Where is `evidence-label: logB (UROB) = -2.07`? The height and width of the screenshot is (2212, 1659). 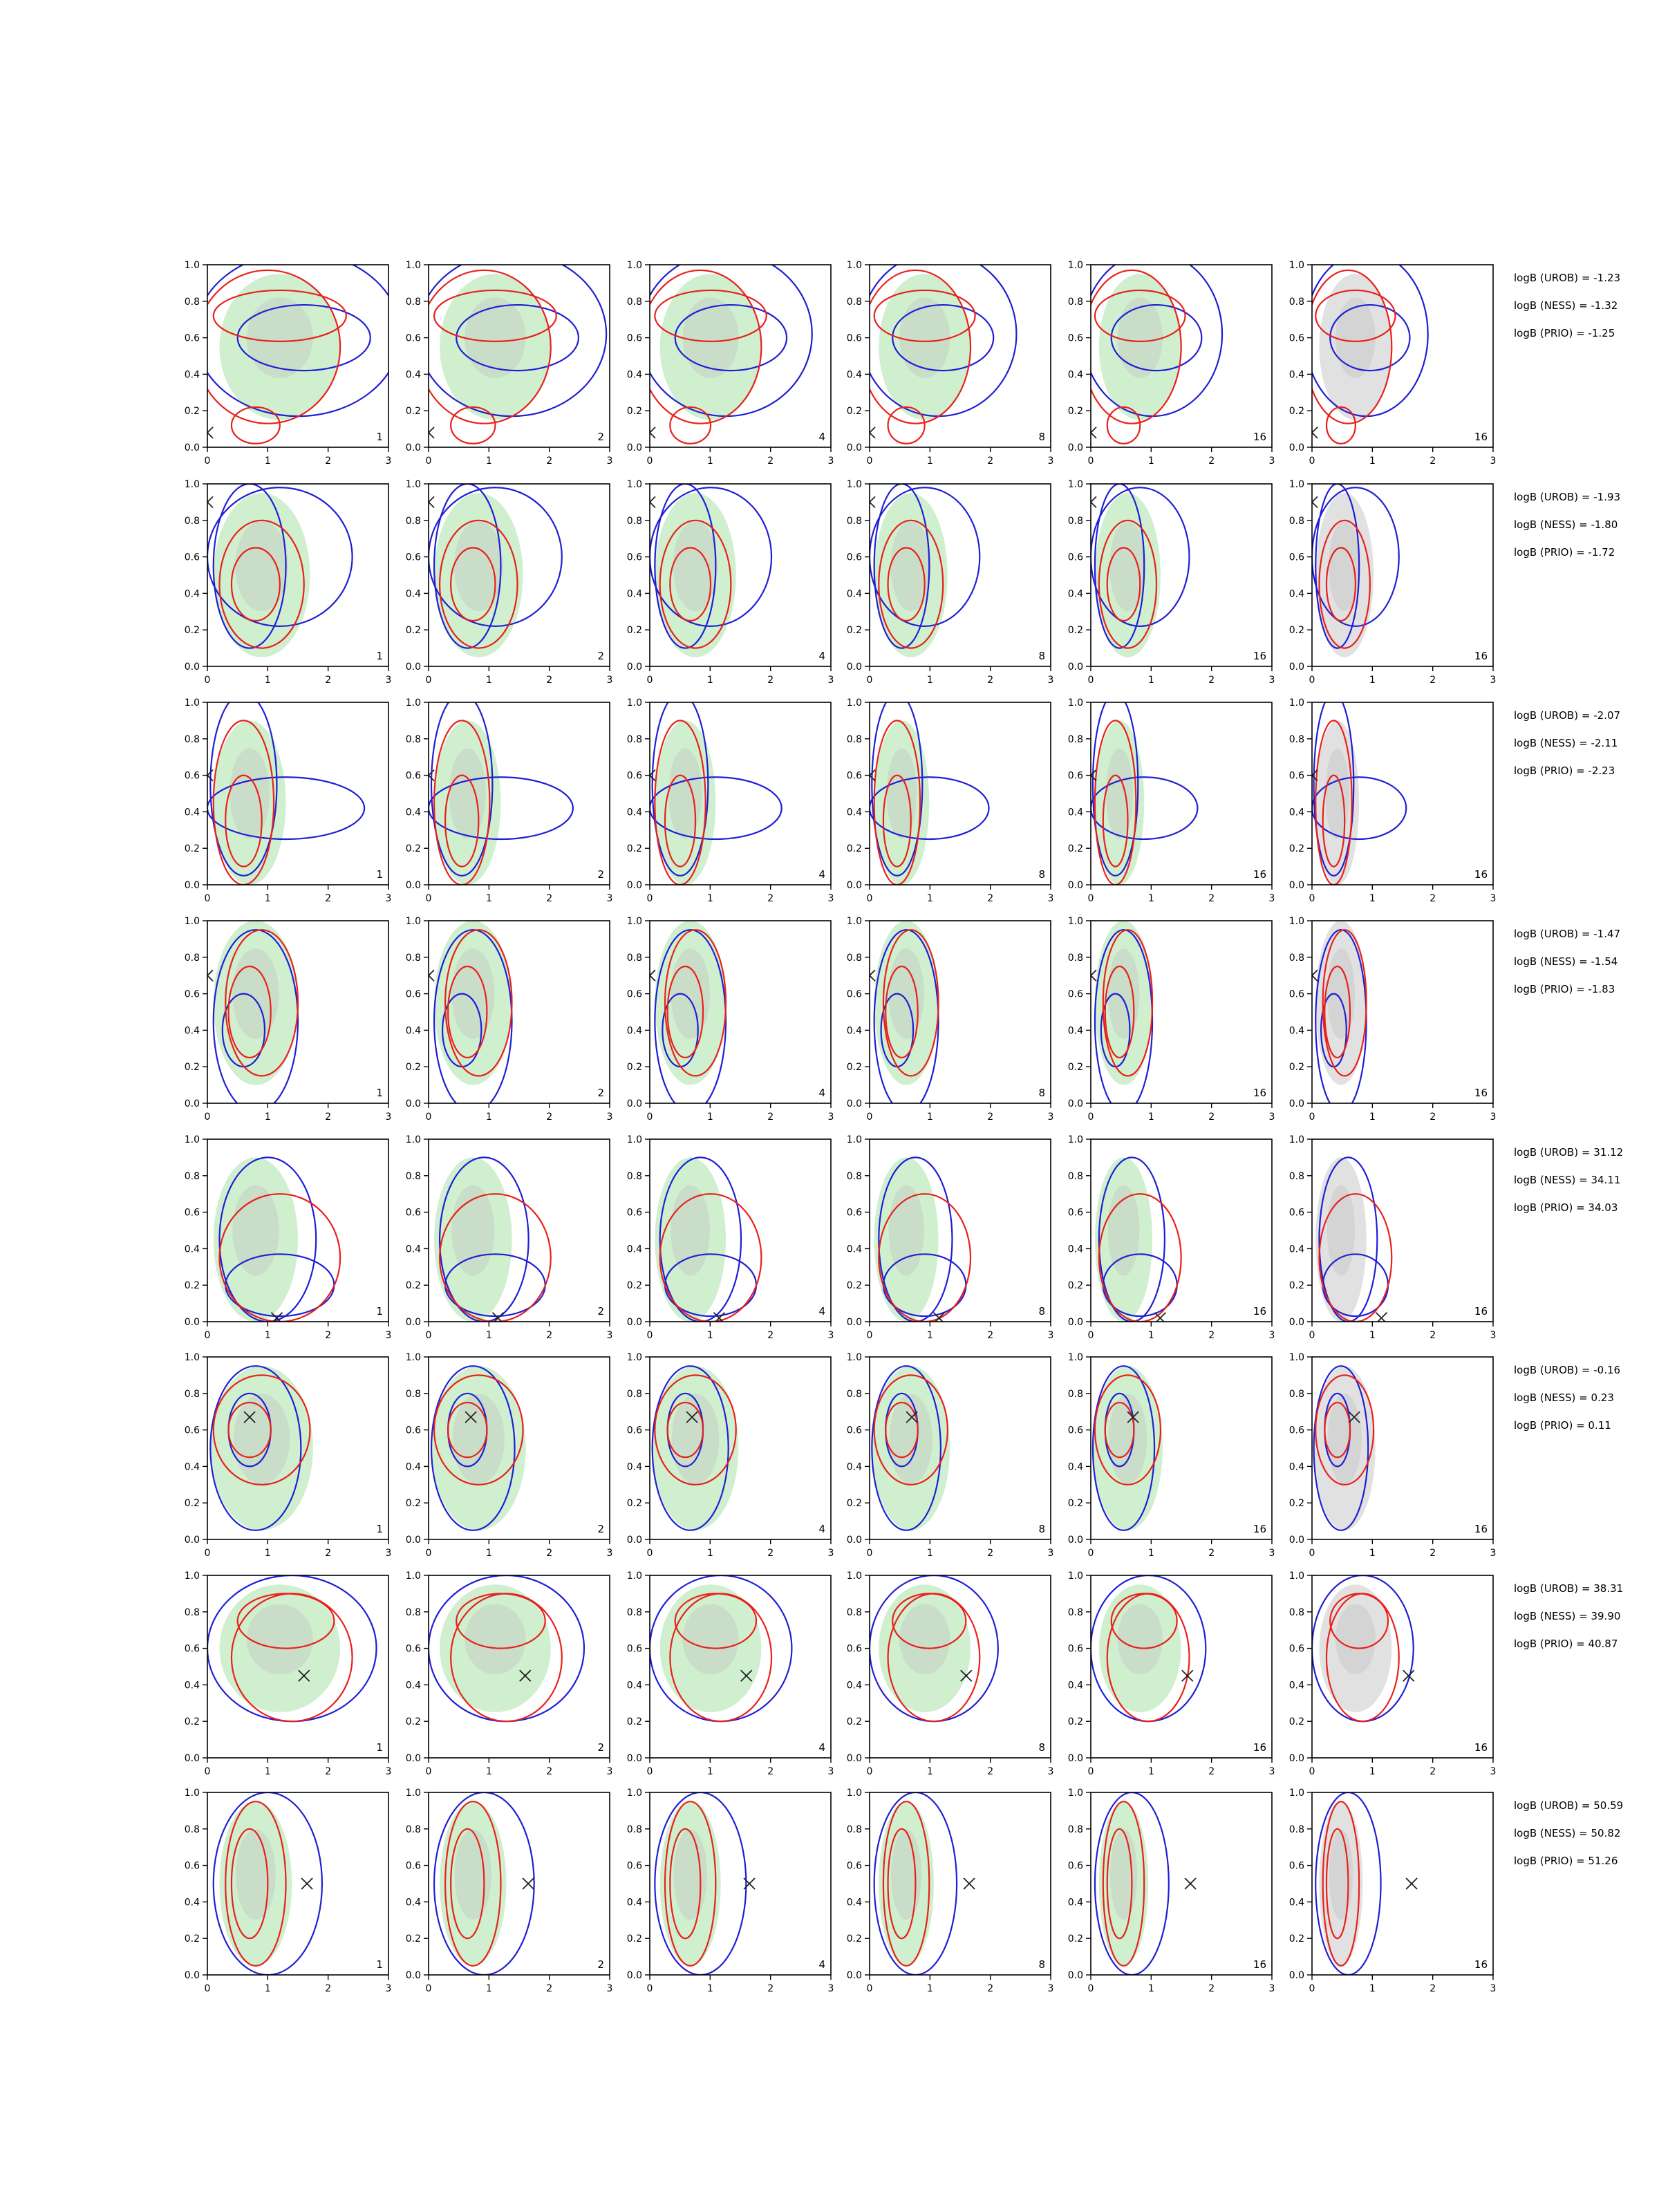 evidence-label: logB (UROB) = -2.07 is located at coordinates (1567, 716).